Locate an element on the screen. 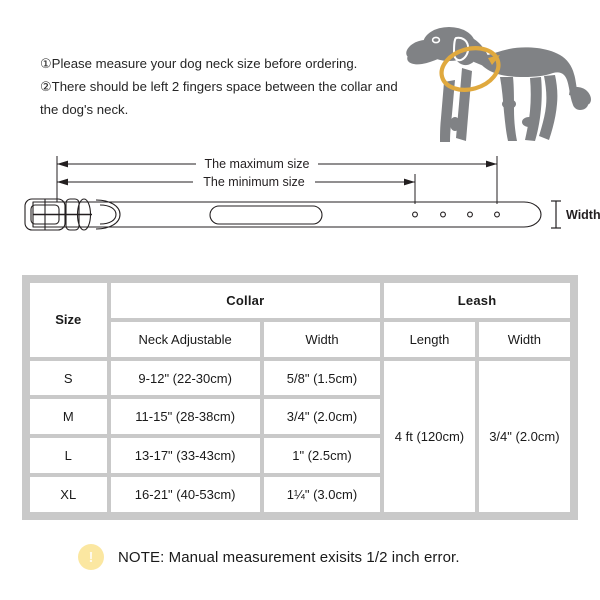 This screenshot has width=600, height=600. cell-leash-length: 4 ft (120cm) is located at coordinates (429, 436).